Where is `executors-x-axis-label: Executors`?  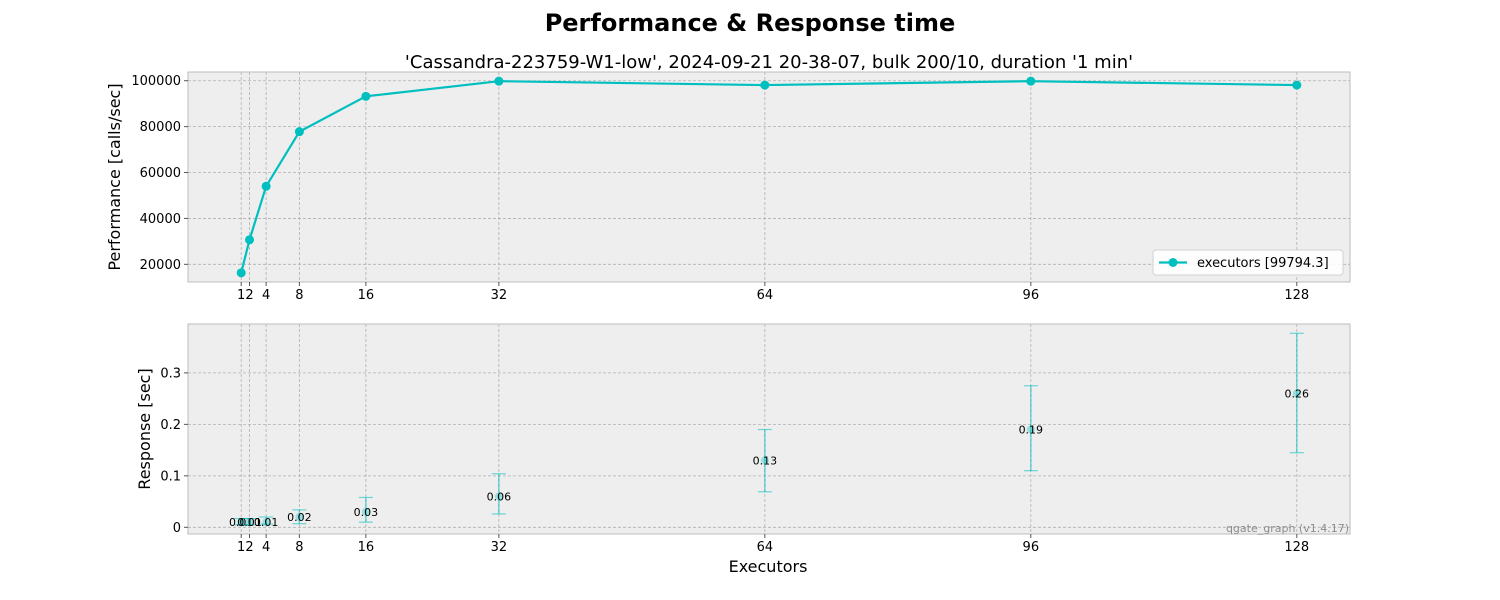
executors-x-axis-label: Executors is located at coordinates (768, 566).